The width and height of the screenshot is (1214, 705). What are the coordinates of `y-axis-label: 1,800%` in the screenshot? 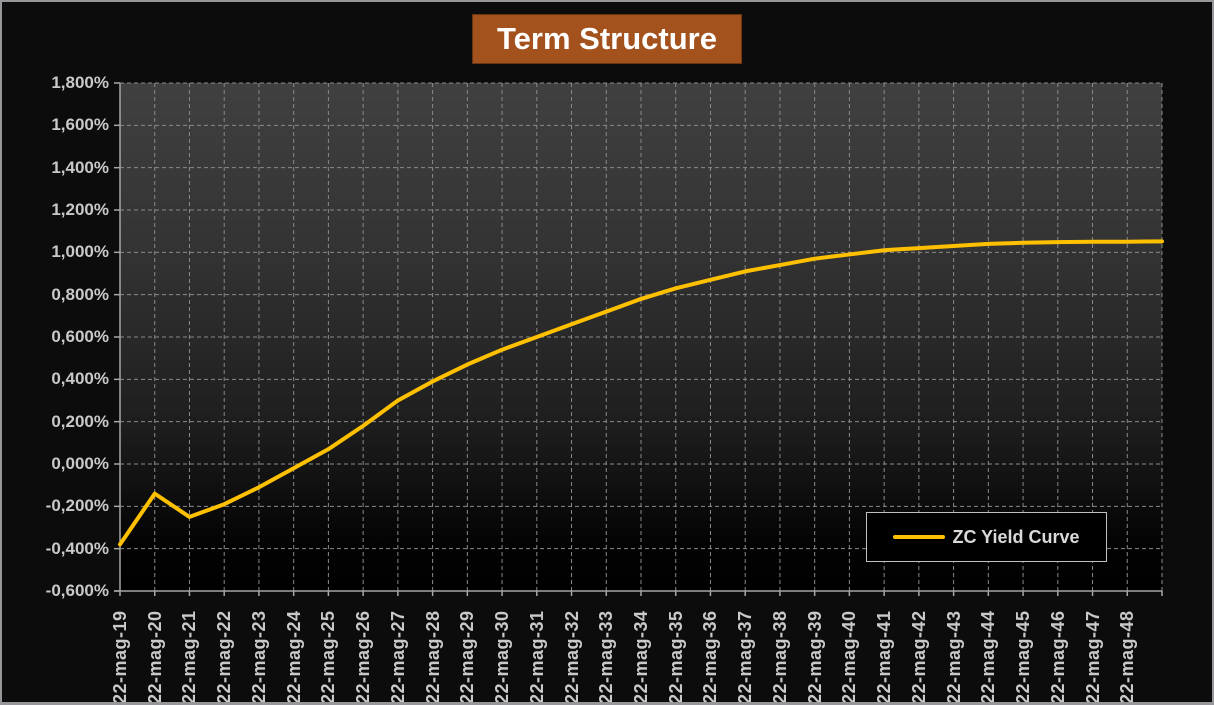 It's located at (80, 82).